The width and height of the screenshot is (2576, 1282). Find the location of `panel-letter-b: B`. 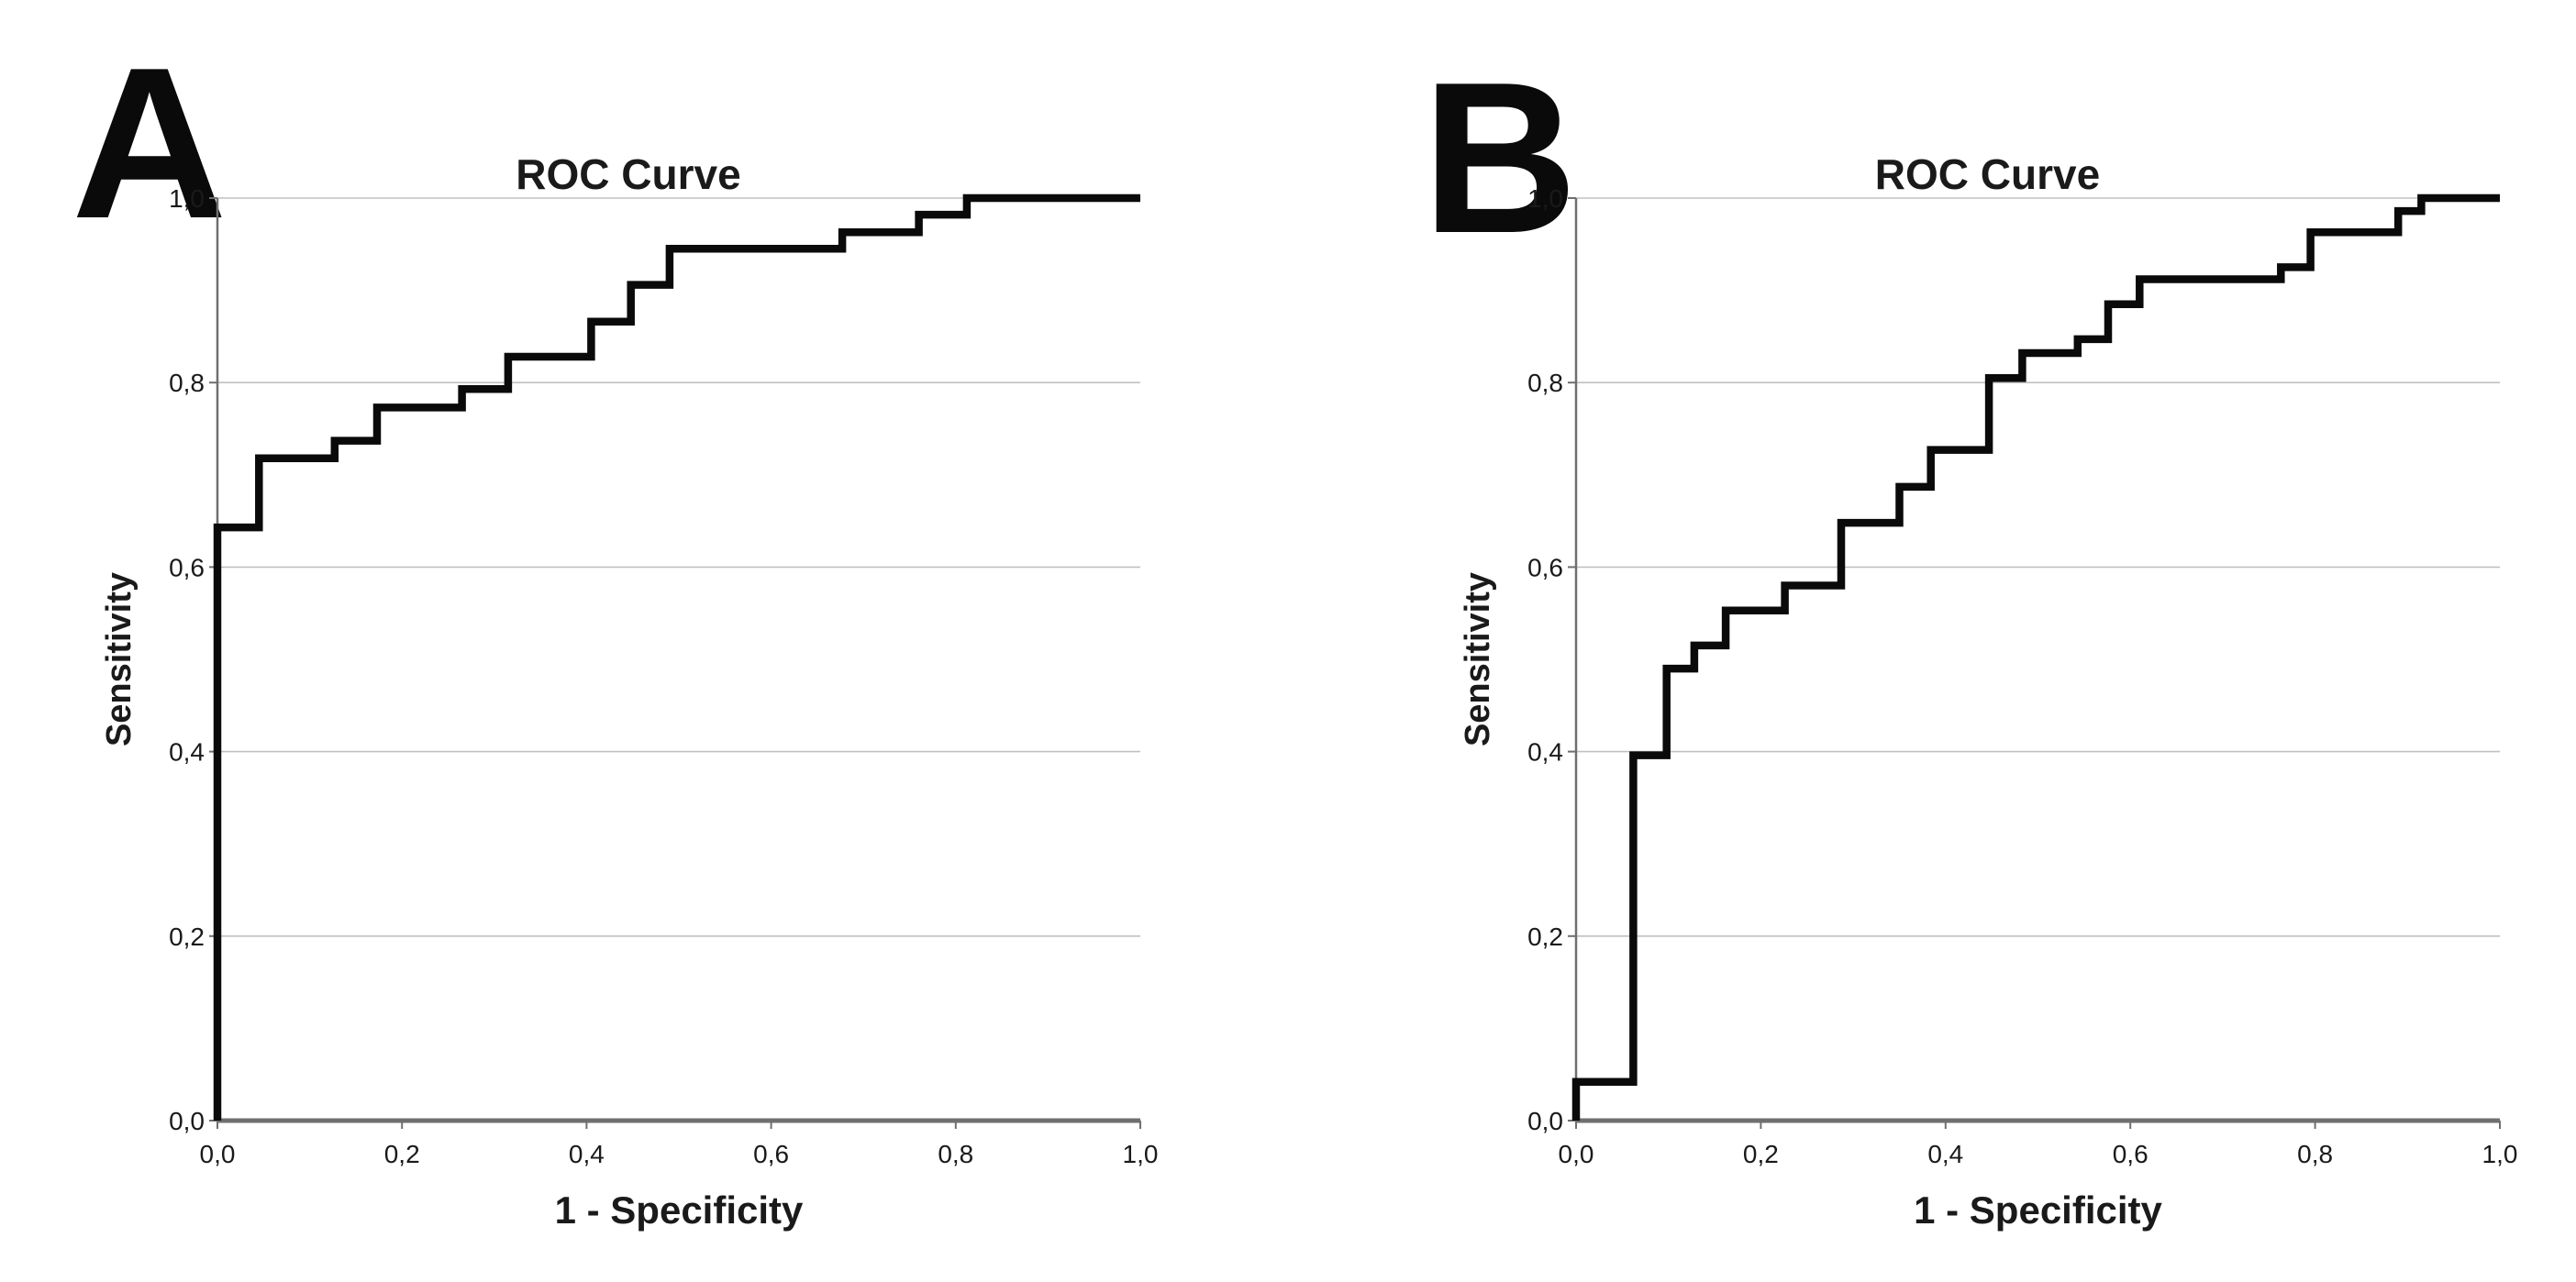

panel-letter-b: B is located at coordinates (1500, 157).